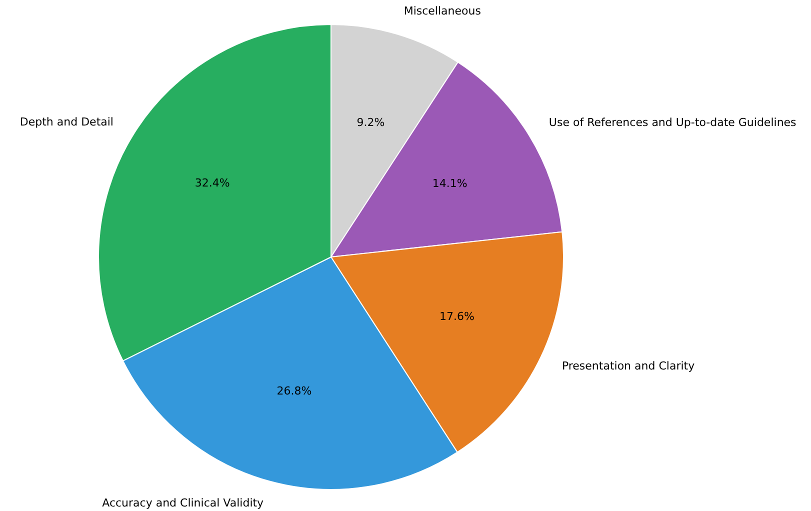 The height and width of the screenshot is (511, 811). Describe the element at coordinates (370, 123) in the screenshot. I see `data-label: 9.2%` at that location.